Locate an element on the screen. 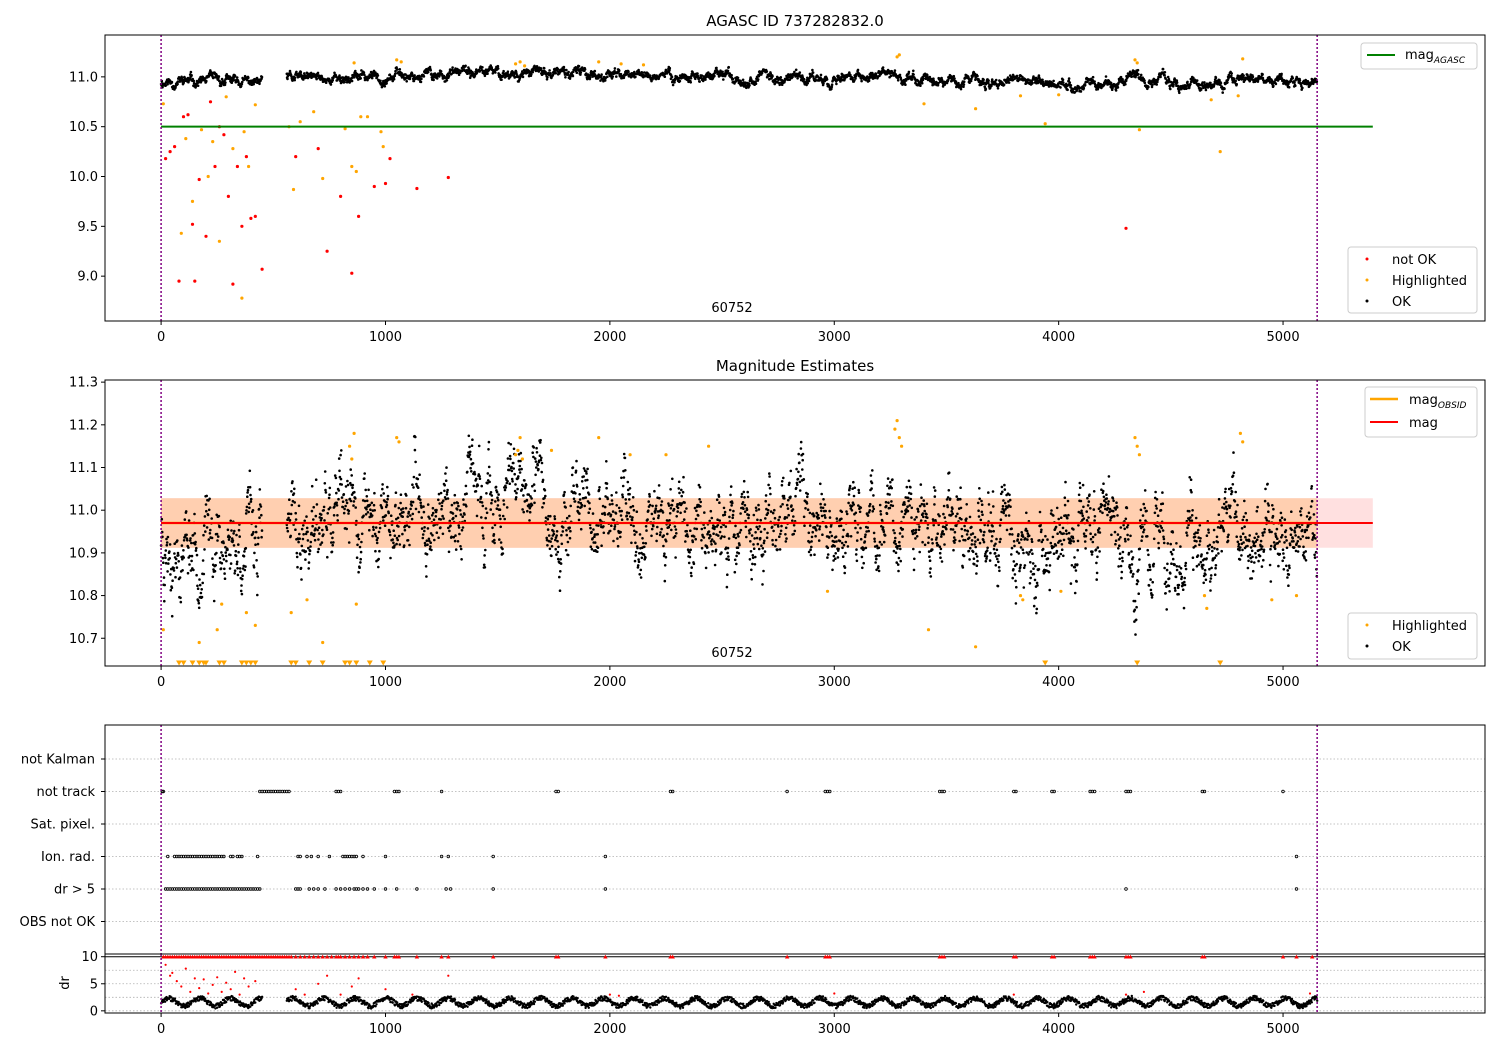  legend-obsid-subscript: OBSID is located at coordinates (1452, 406).